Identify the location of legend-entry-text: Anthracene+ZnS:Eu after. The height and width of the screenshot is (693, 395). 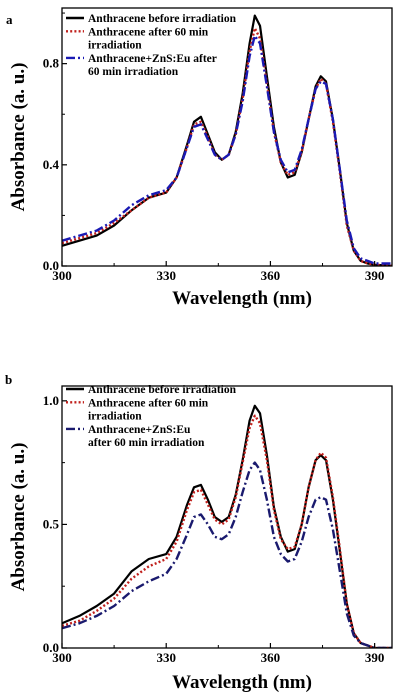
(152, 59).